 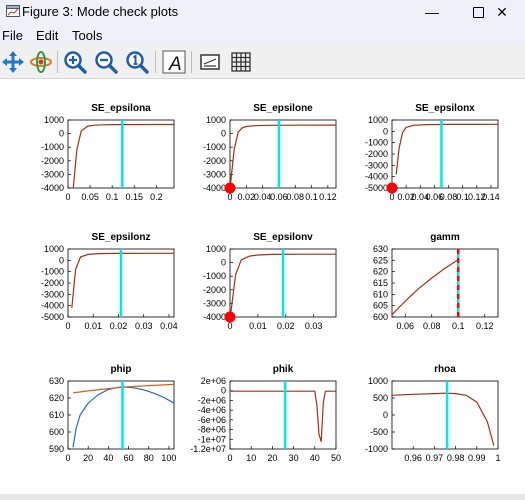 I want to click on y-tick-label: -6e+06, so click(x=212, y=420).